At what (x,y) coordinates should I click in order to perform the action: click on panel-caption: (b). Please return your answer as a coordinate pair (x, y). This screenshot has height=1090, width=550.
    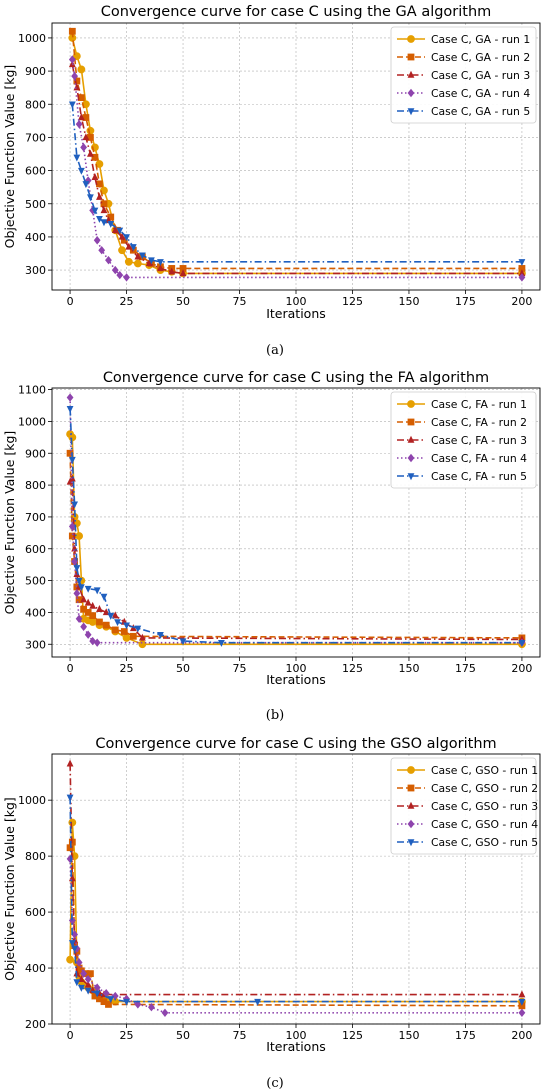
    Looking at the image, I should click on (275, 715).